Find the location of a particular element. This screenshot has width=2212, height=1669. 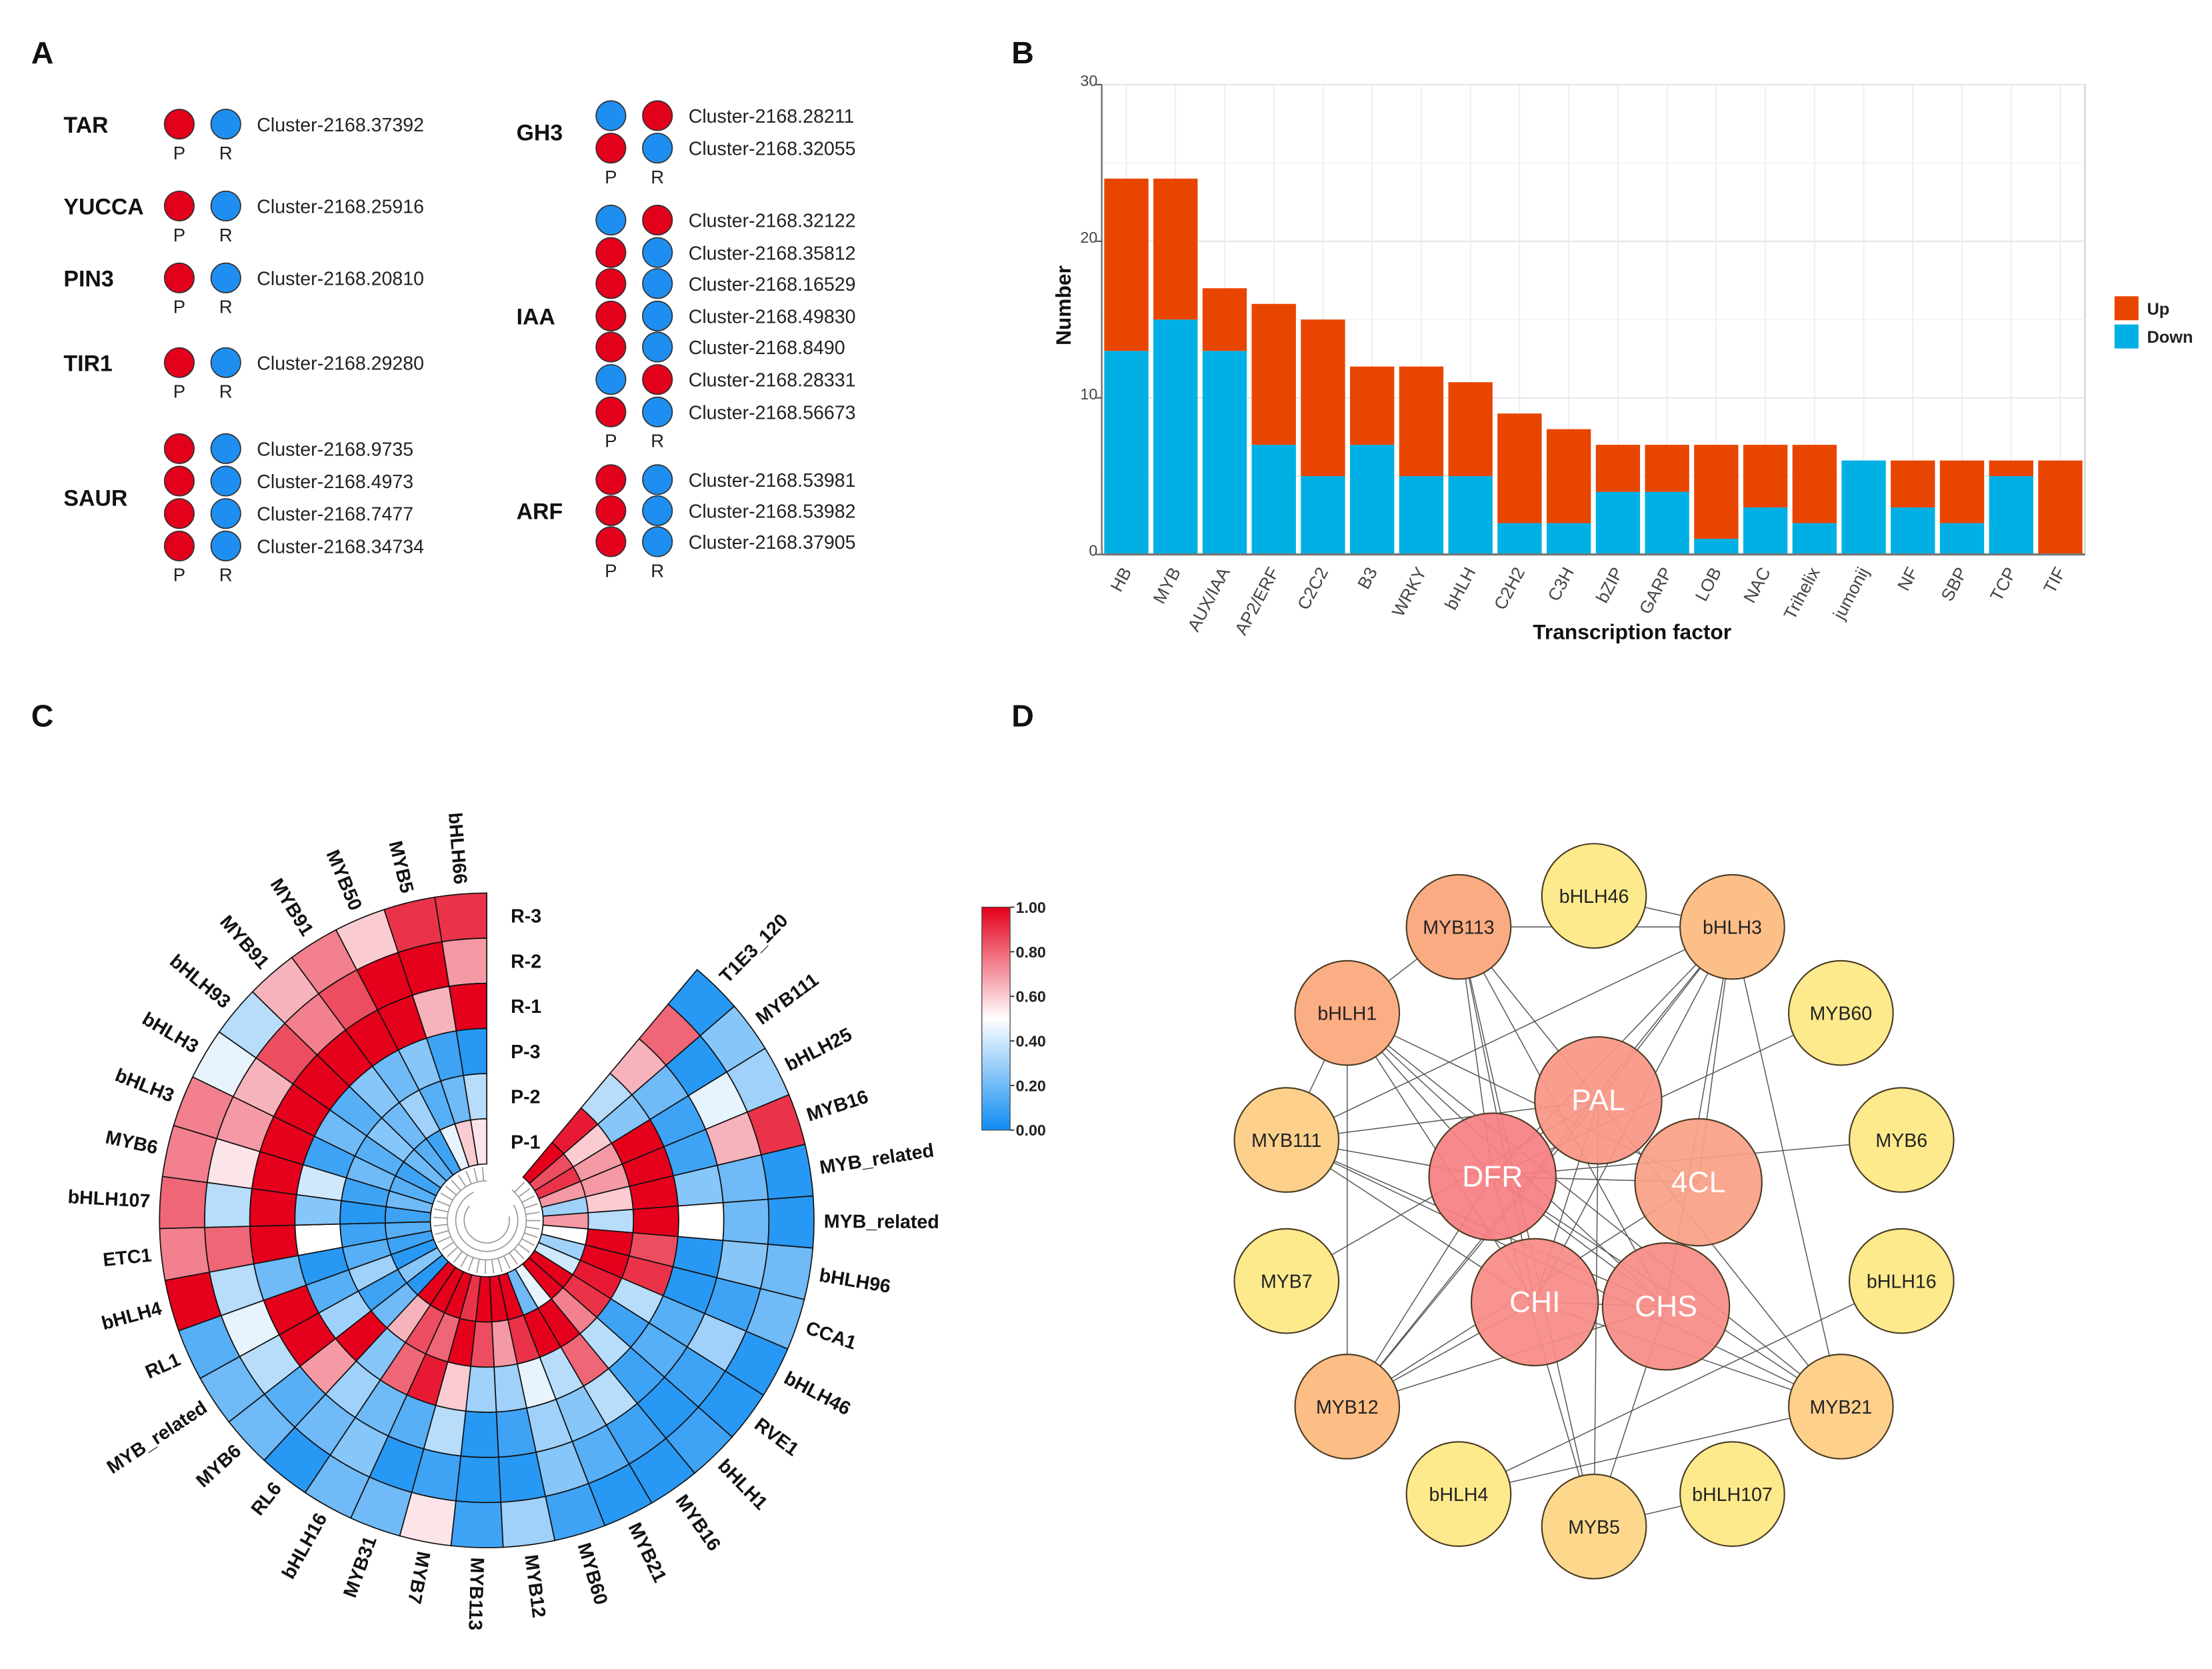

x-tick-label: NAC is located at coordinates (1757, 585).